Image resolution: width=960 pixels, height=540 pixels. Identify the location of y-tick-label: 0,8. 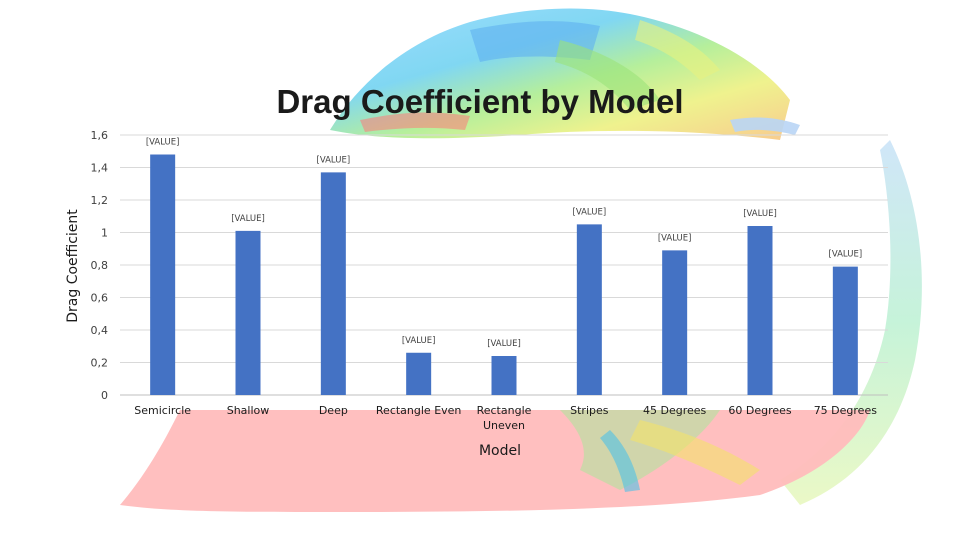
(100, 265).